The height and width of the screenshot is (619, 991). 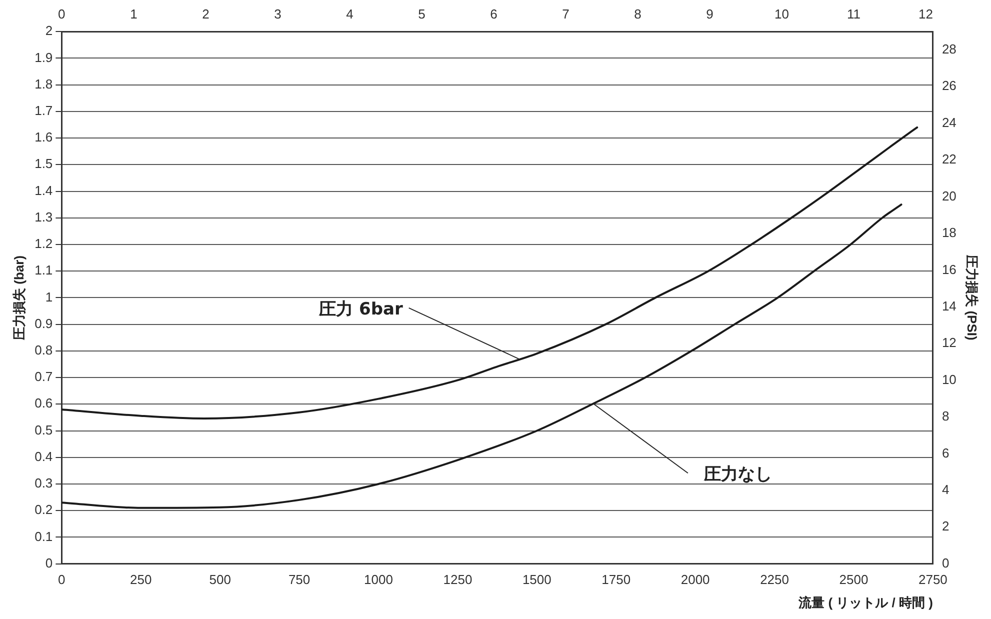 I want to click on y-tick-label: 1.3, so click(x=43, y=216).